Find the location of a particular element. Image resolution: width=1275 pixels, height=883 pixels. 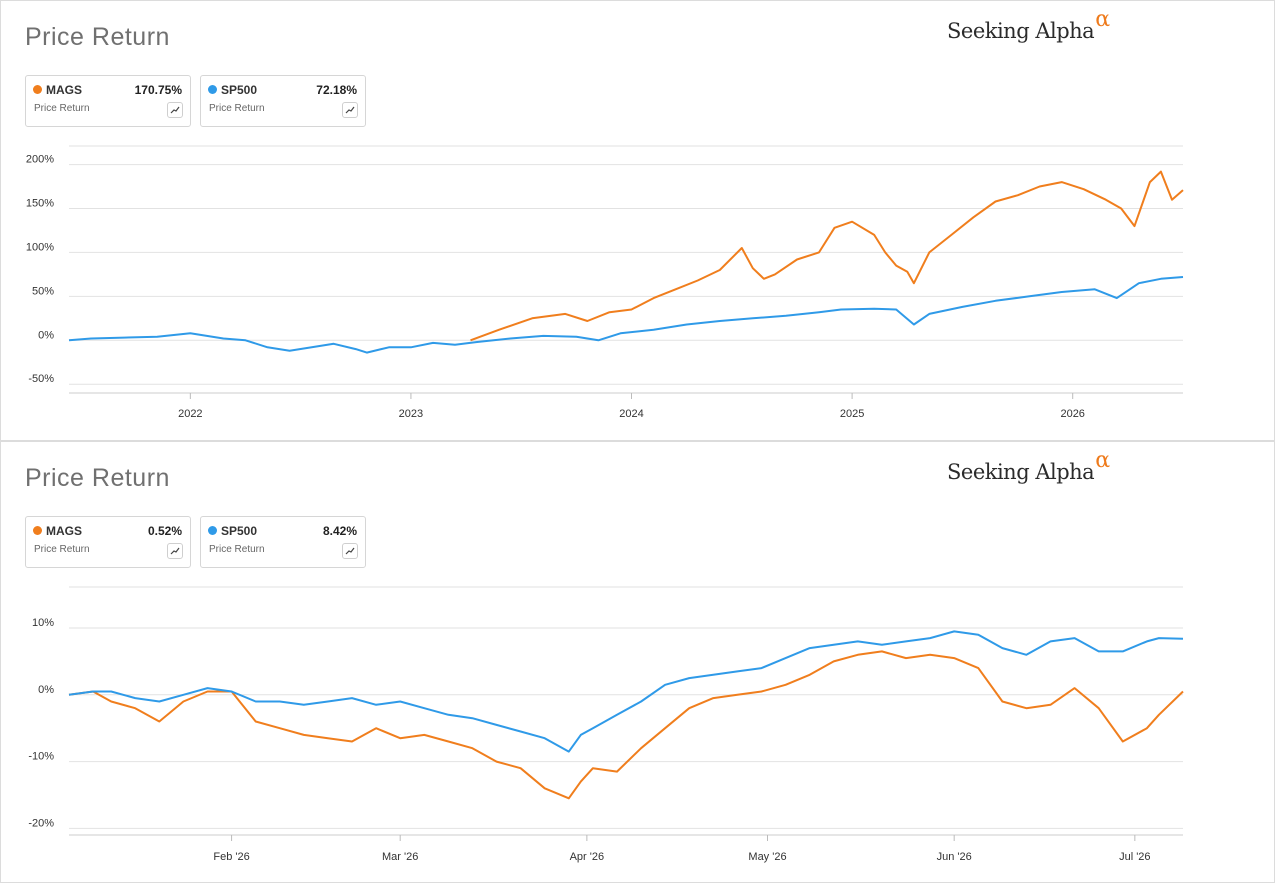

legend-value: 72.18% is located at coordinates (336, 90).